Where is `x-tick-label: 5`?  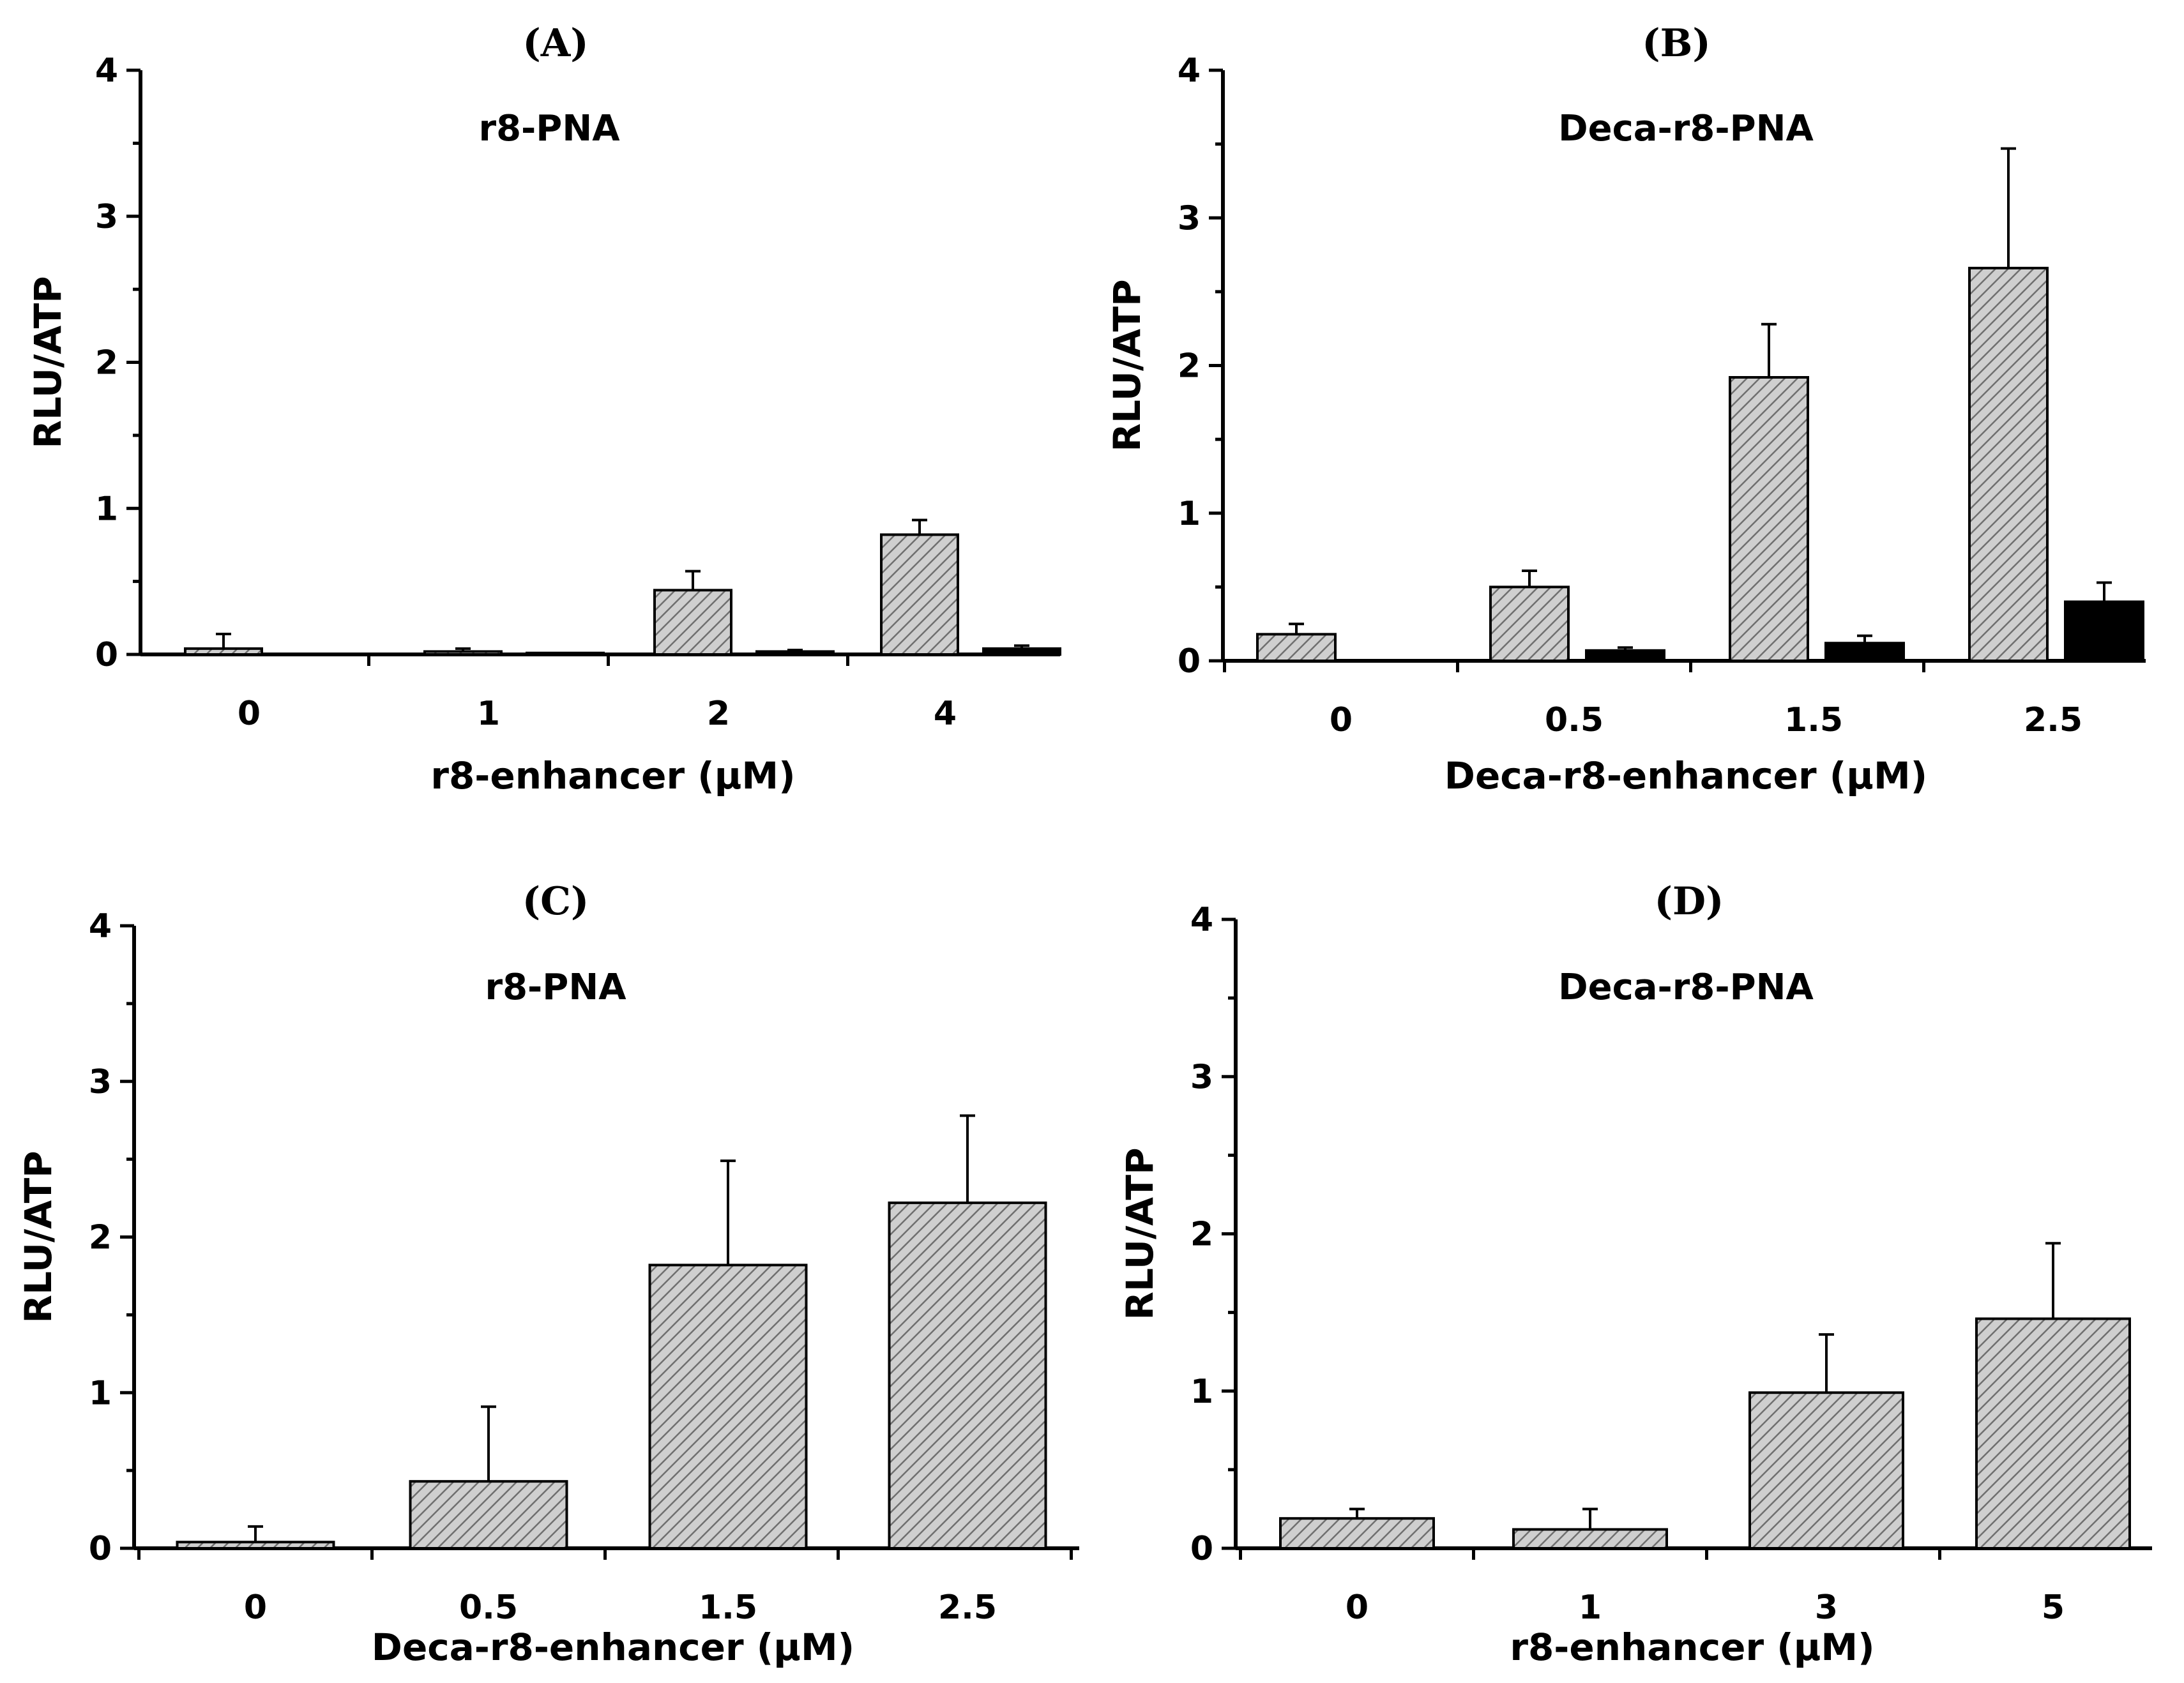 x-tick-label: 5 is located at coordinates (2053, 1608).